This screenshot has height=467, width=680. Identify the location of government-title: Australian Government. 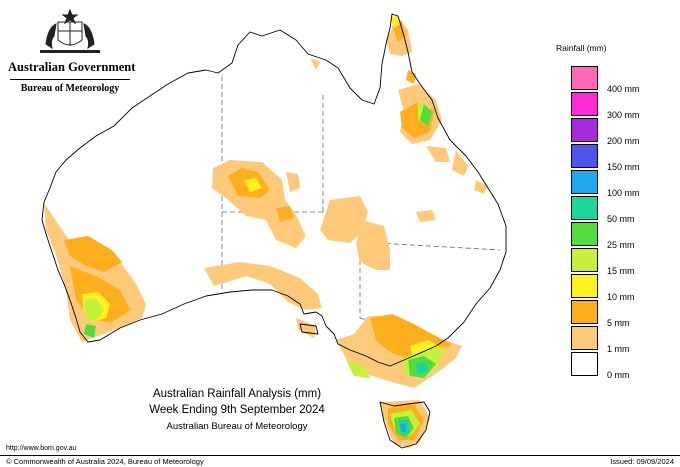
(72, 67).